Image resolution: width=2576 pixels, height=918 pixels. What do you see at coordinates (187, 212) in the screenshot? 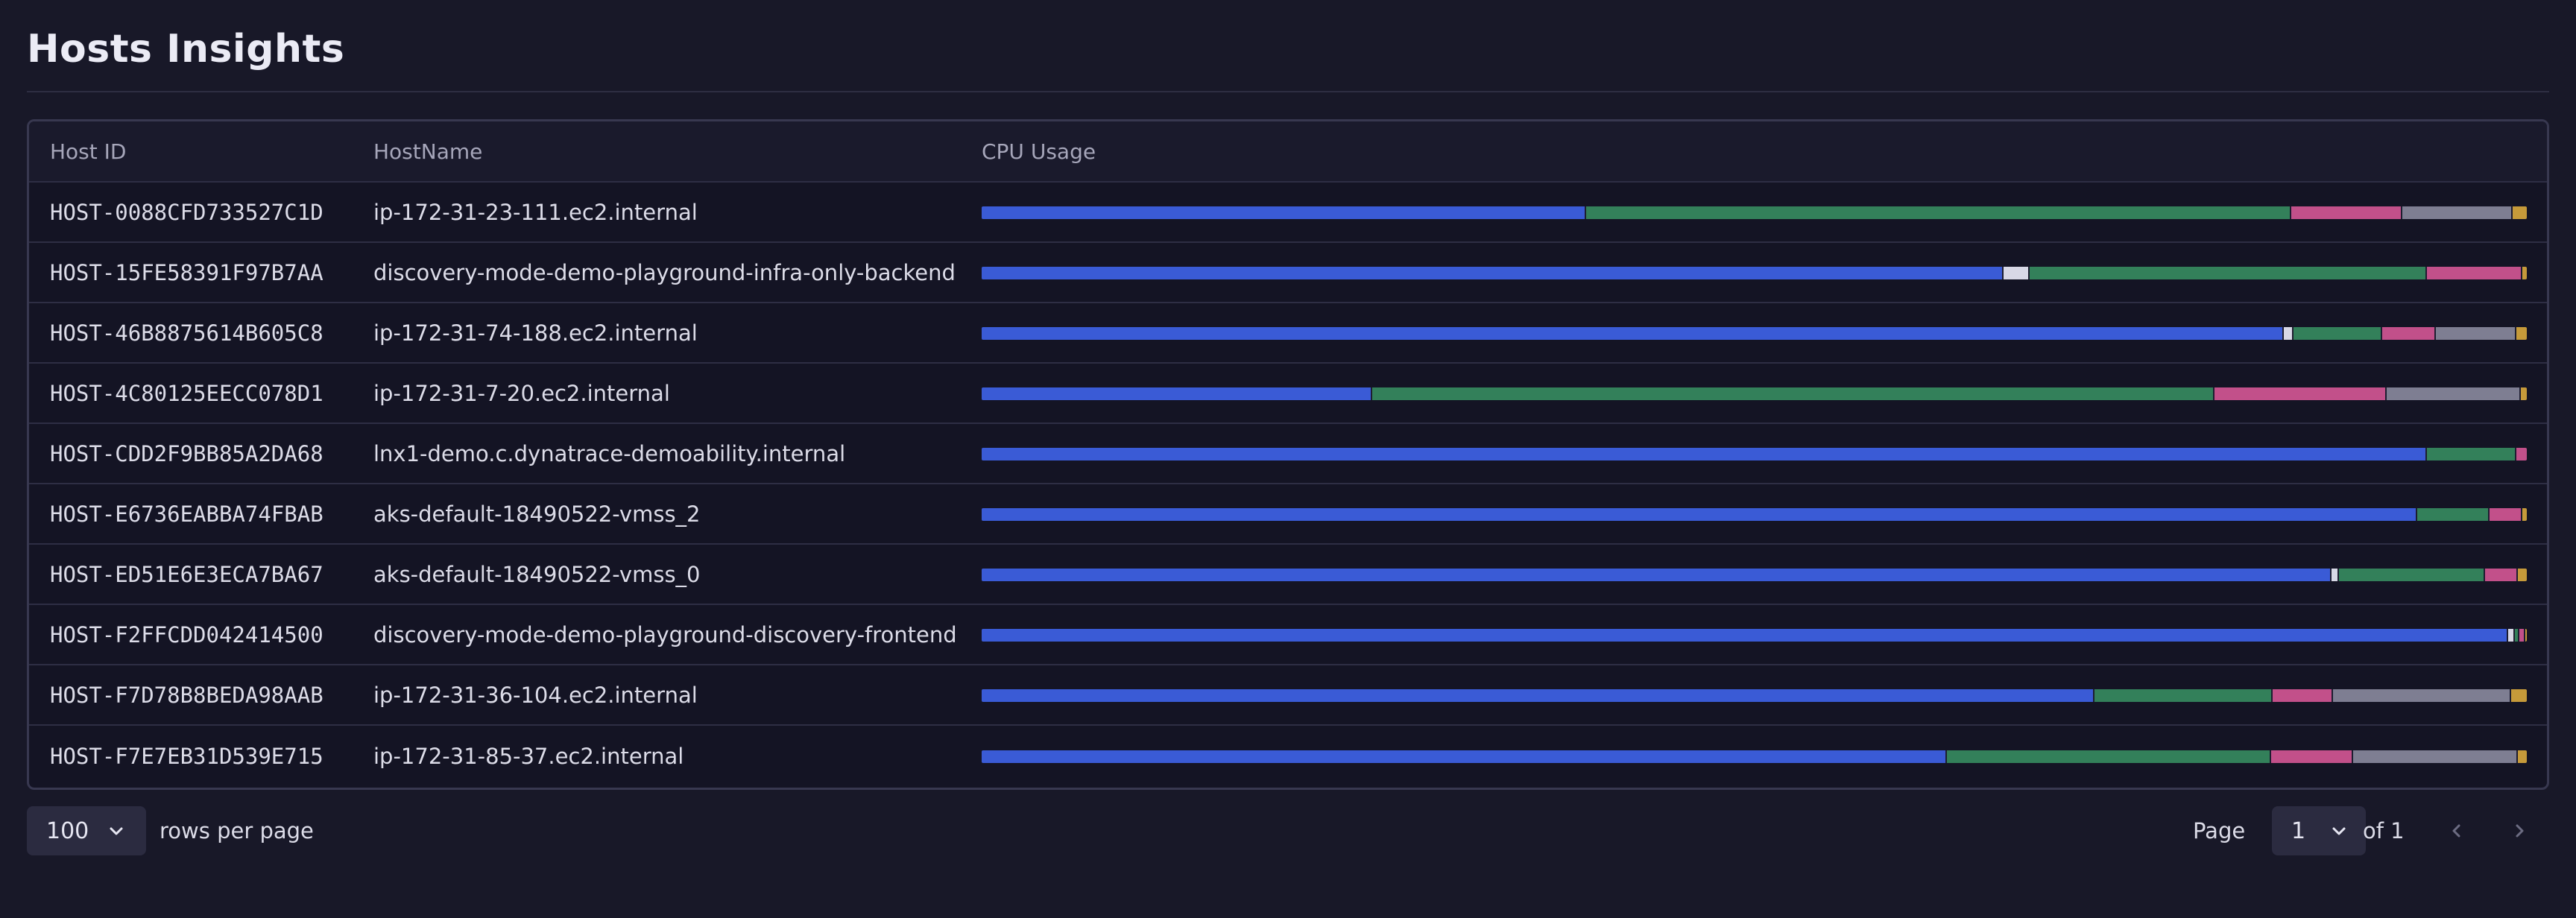
I see `host-id-cell: HOST-0088CFD733527C1D` at bounding box center [187, 212].